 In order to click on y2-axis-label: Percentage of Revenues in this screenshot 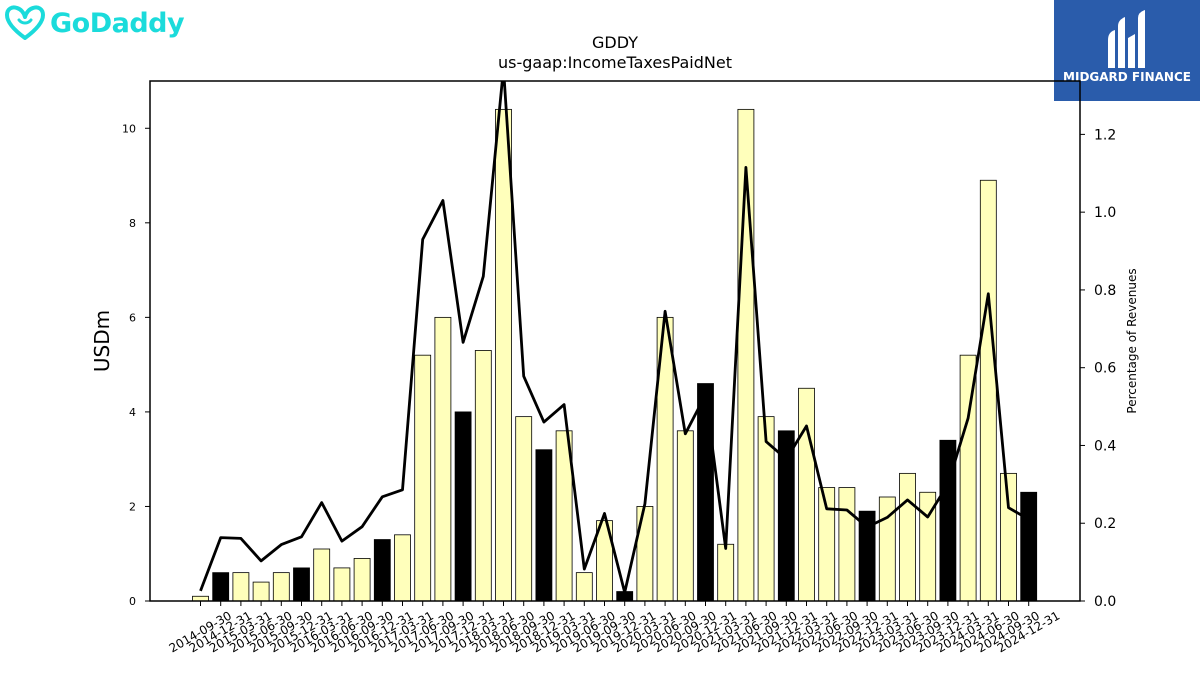, I will do `click(1132, 340)`.